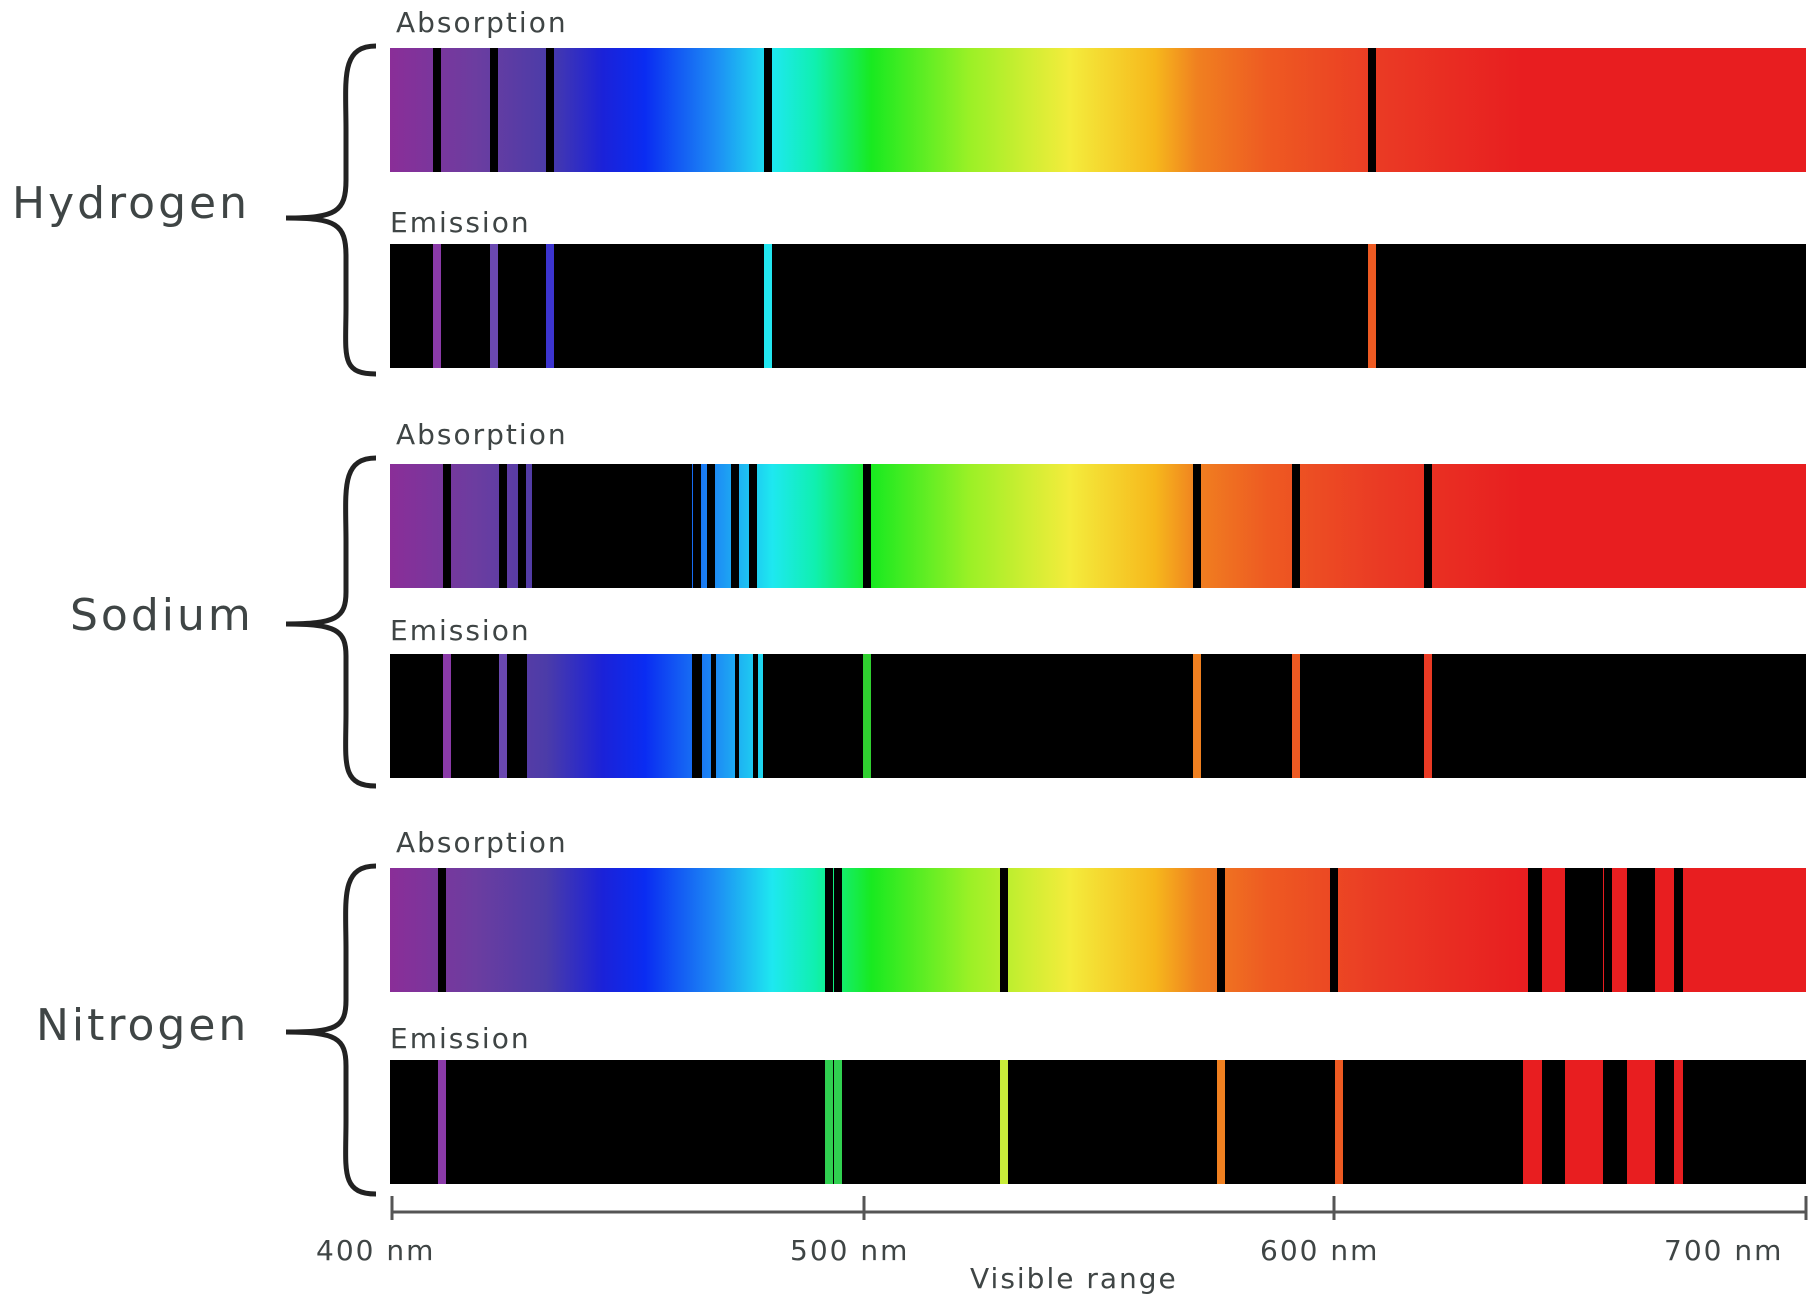 The height and width of the screenshot is (1296, 1818). Describe the element at coordinates (1098, 110) in the screenshot. I see `absorption-band-hydrogen` at that location.